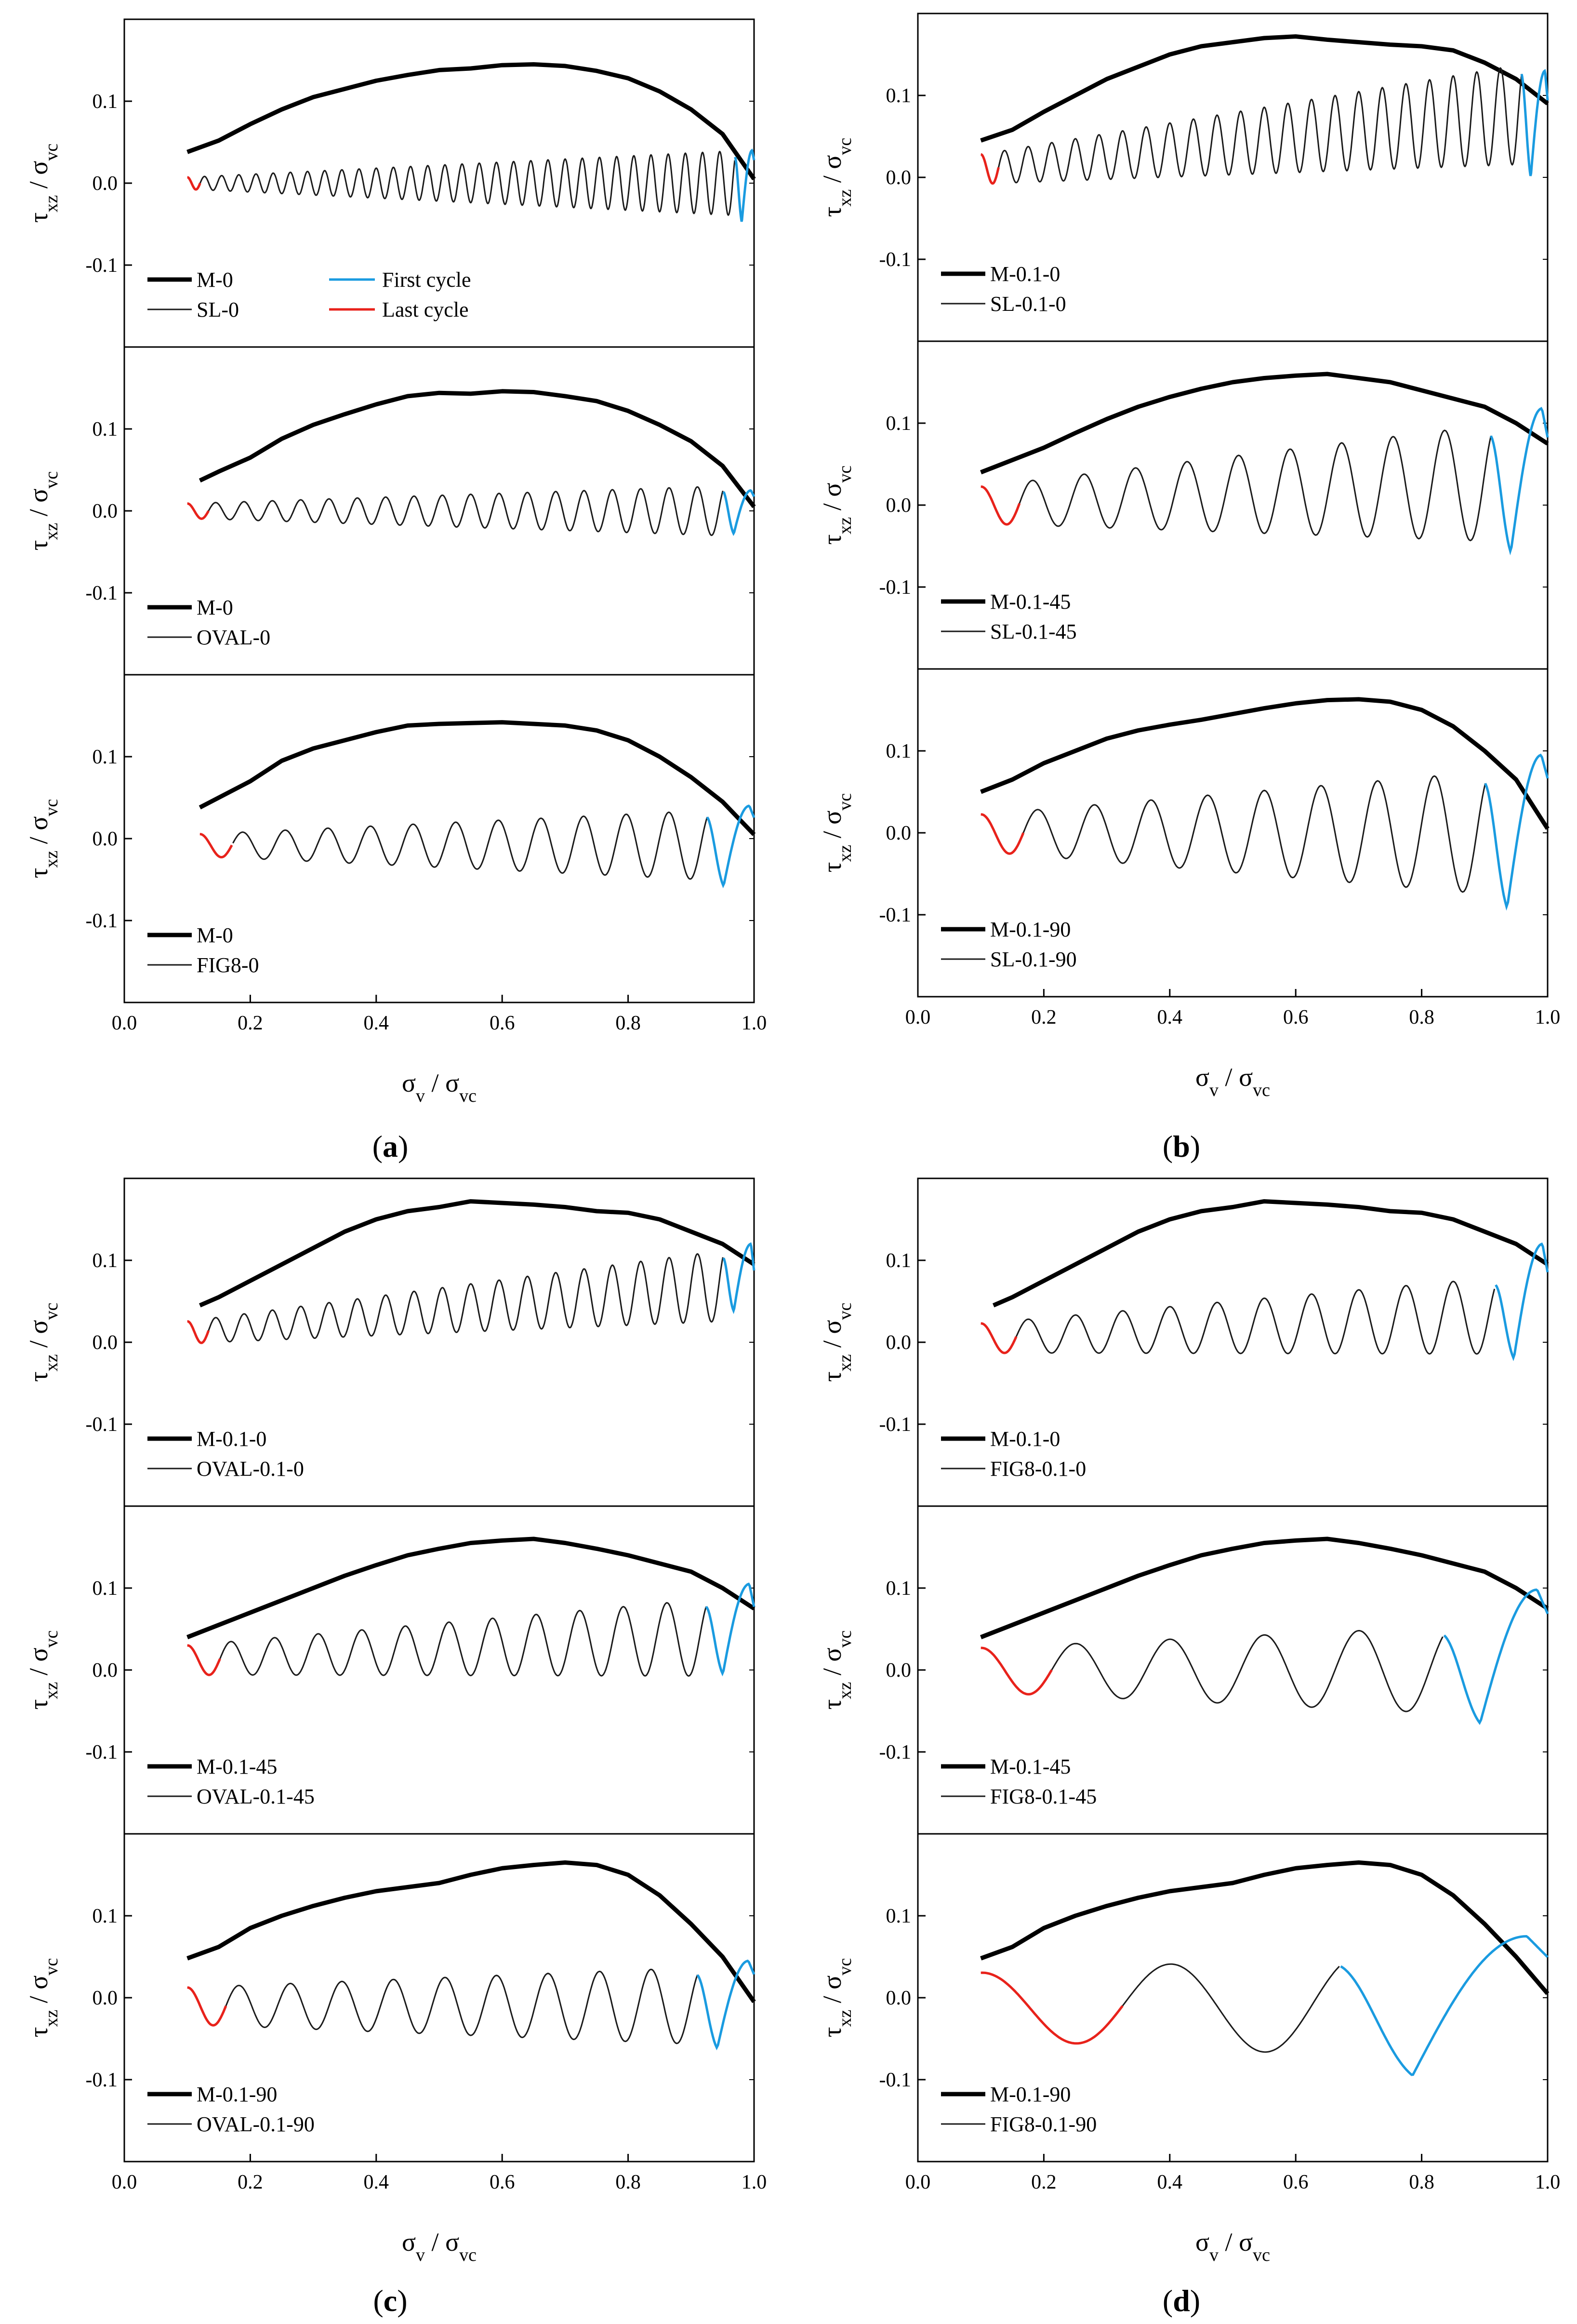 Image resolution: width=1577 pixels, height=2324 pixels. Describe the element at coordinates (390, 1670) in the screenshot. I see `panel-c-1: 0.1 0.0 -0.1 τxz / σvc M-0.1-45 OVAL-0.1-45` at that location.